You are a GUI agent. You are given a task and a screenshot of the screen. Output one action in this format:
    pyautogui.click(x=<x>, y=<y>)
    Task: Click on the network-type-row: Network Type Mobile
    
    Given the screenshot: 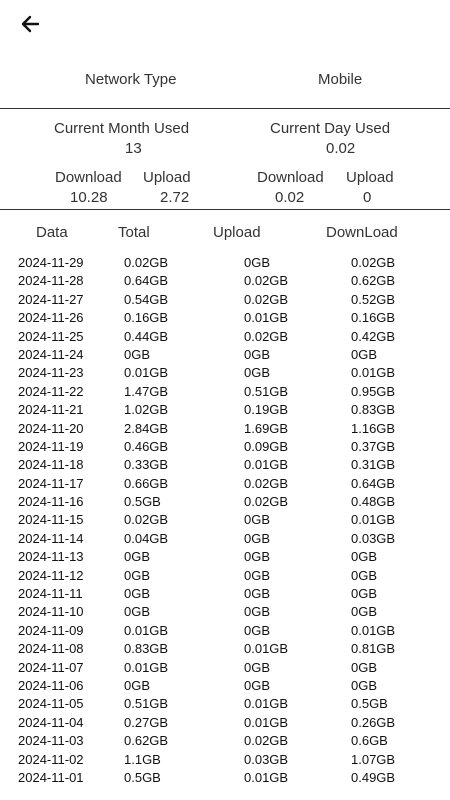 What is the action you would take?
    pyautogui.click(x=225, y=78)
    